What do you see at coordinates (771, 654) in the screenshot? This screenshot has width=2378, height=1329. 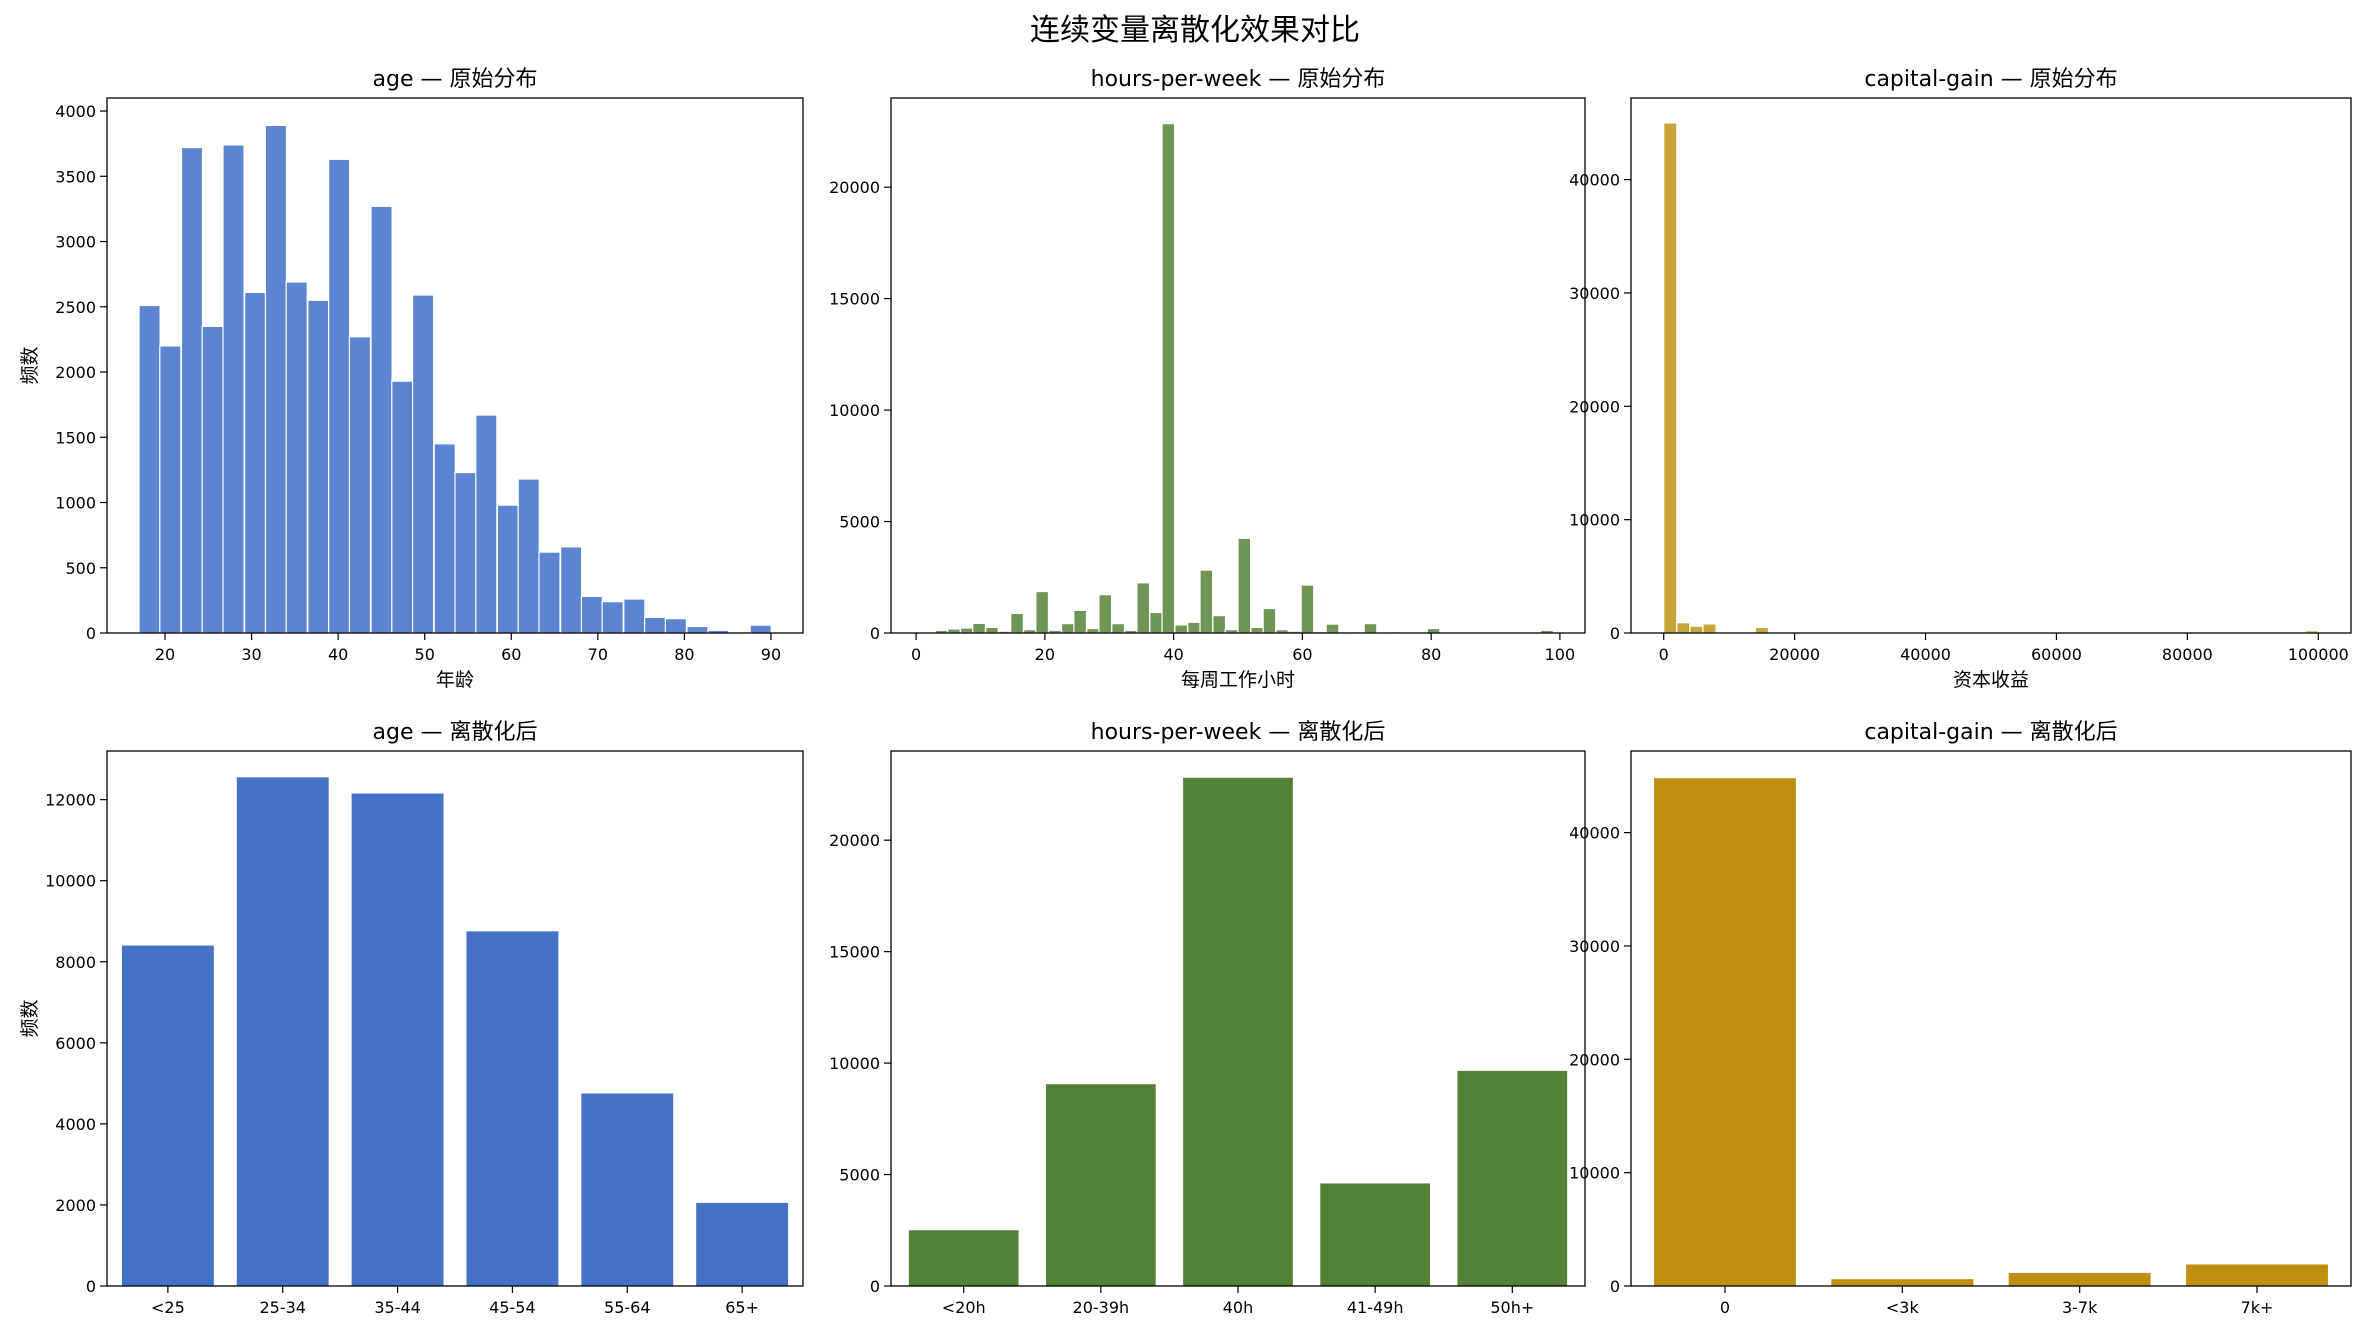 I see `x-tick-label: 90` at bounding box center [771, 654].